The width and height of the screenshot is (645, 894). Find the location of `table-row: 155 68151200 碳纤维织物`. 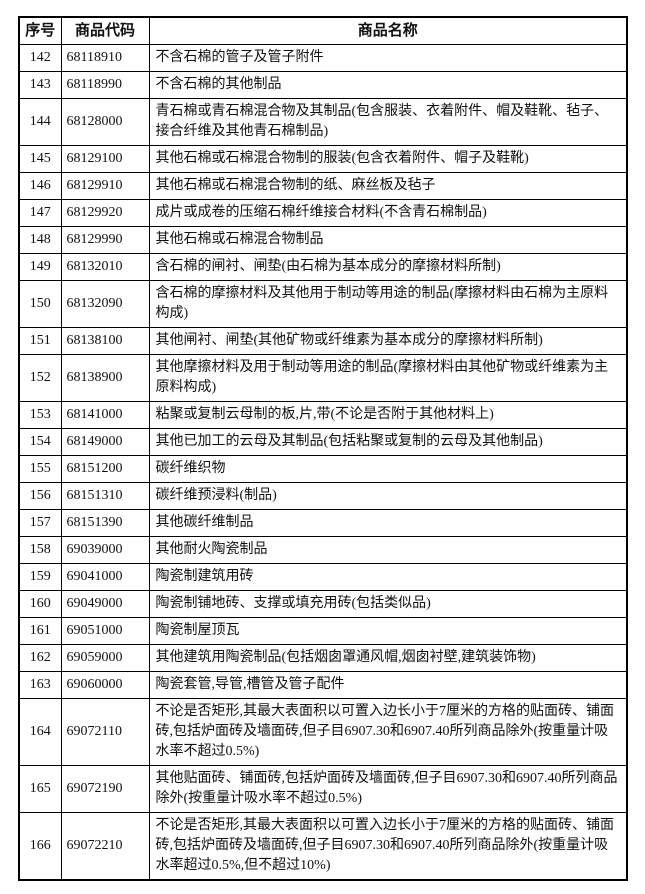

table-row: 155 68151200 碳纤维织物 is located at coordinates (323, 469).